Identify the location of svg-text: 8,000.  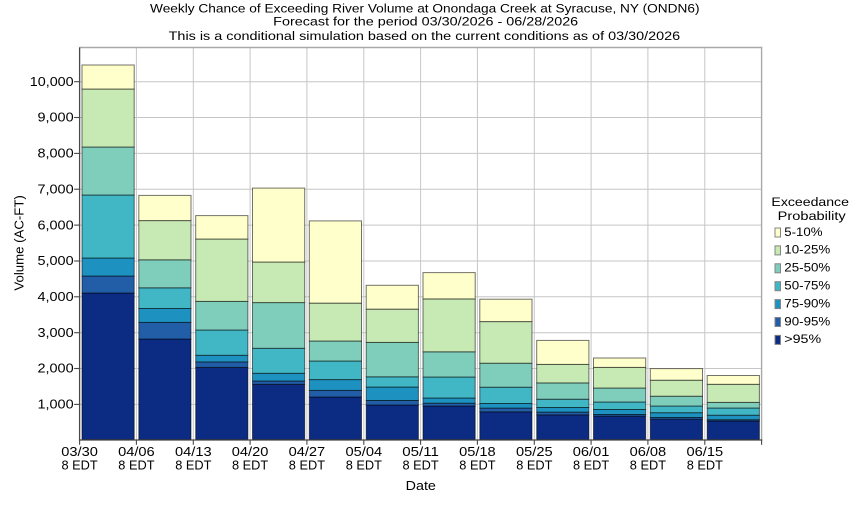
(56, 154).